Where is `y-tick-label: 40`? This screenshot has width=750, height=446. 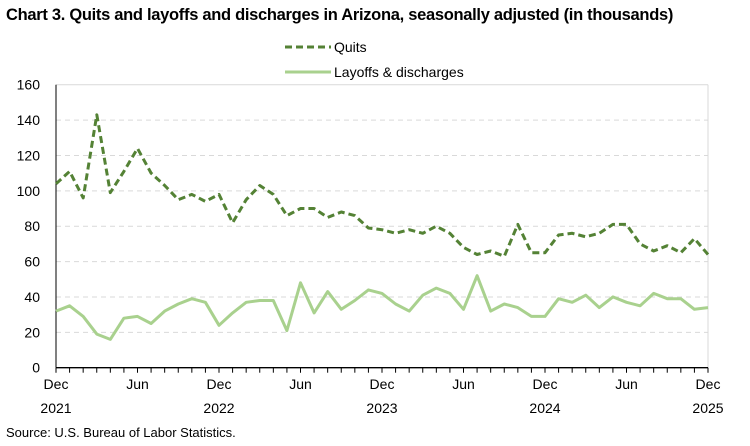 y-tick-label: 40 is located at coordinates (32, 297).